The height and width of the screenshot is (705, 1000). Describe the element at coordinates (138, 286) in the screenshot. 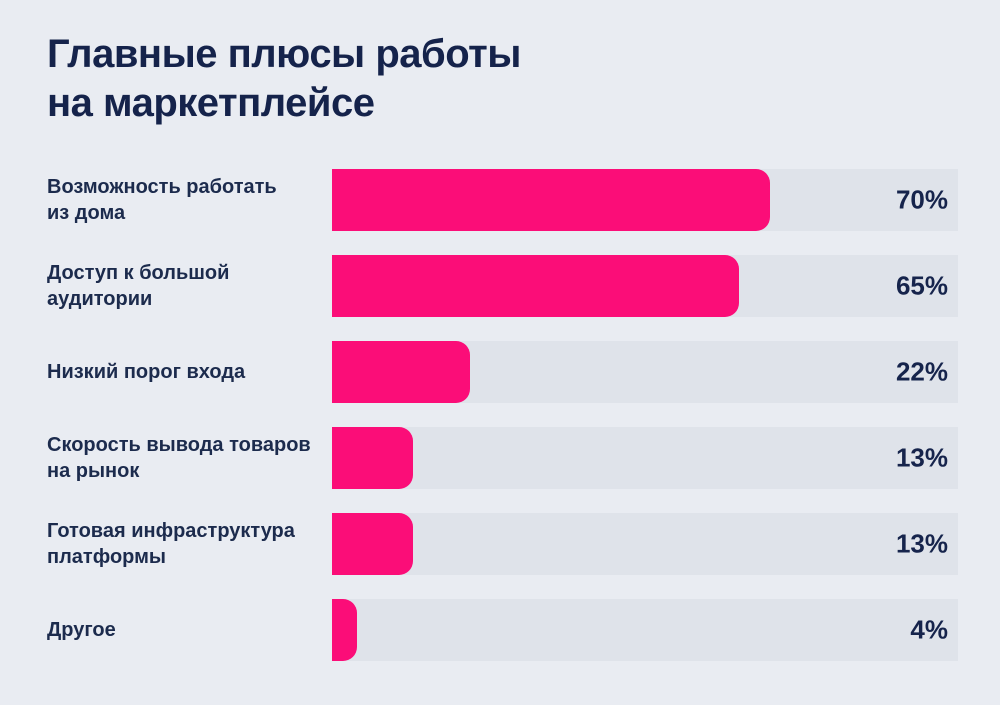

I see `bar-label: Доступ к большой аудитории` at that location.